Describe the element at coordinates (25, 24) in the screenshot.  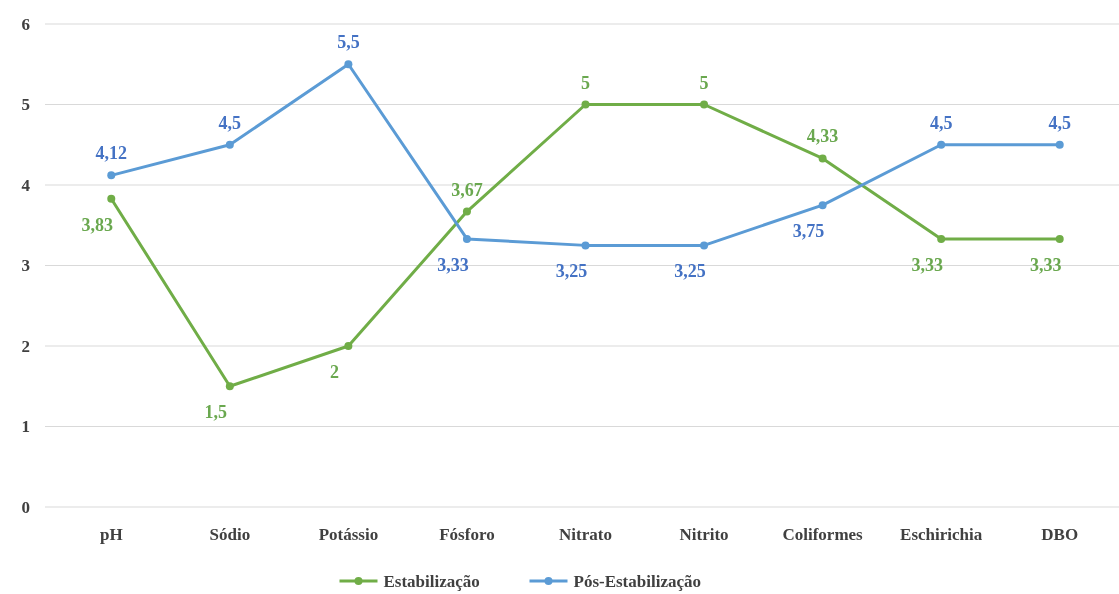
I see `y-tick-label: 6` at that location.